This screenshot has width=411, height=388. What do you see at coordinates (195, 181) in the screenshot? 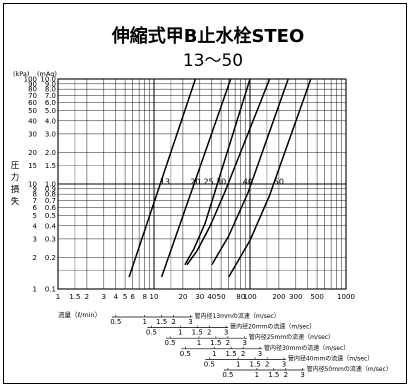
I see `series-label-20: 20` at bounding box center [195, 181].